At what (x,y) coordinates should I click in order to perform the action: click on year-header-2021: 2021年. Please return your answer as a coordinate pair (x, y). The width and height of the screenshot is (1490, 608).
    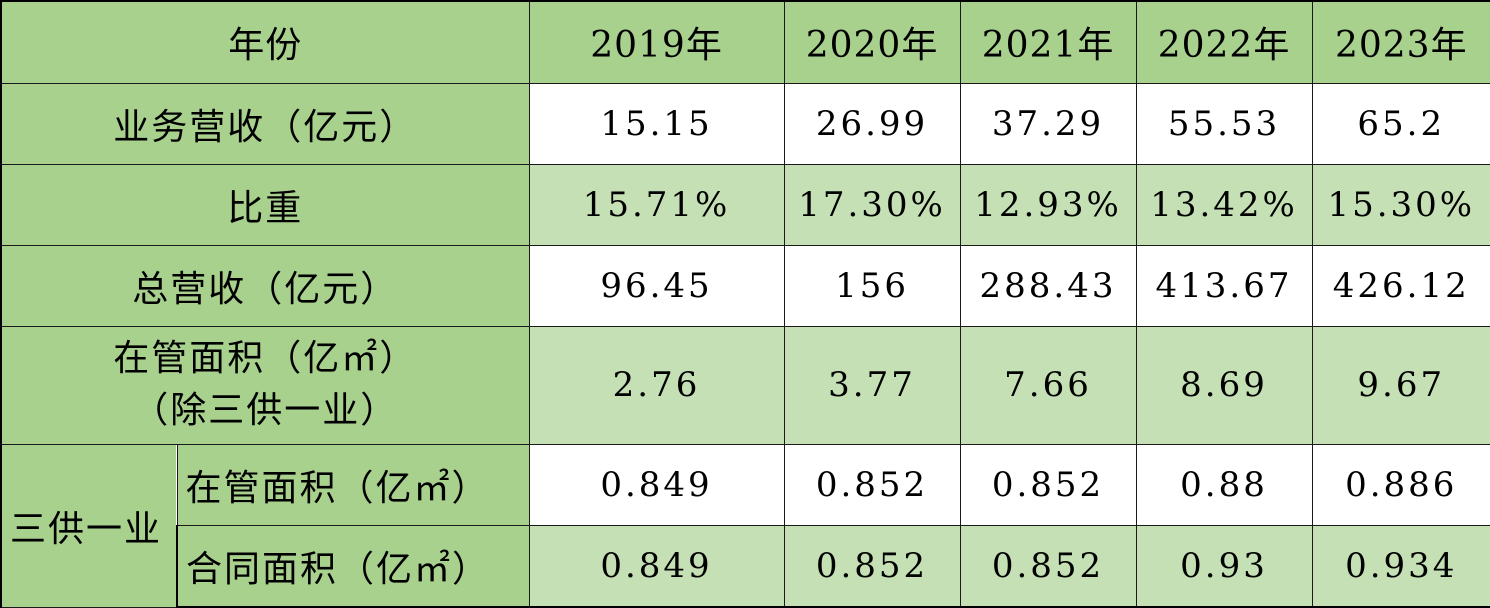
    Looking at the image, I should click on (1048, 42).